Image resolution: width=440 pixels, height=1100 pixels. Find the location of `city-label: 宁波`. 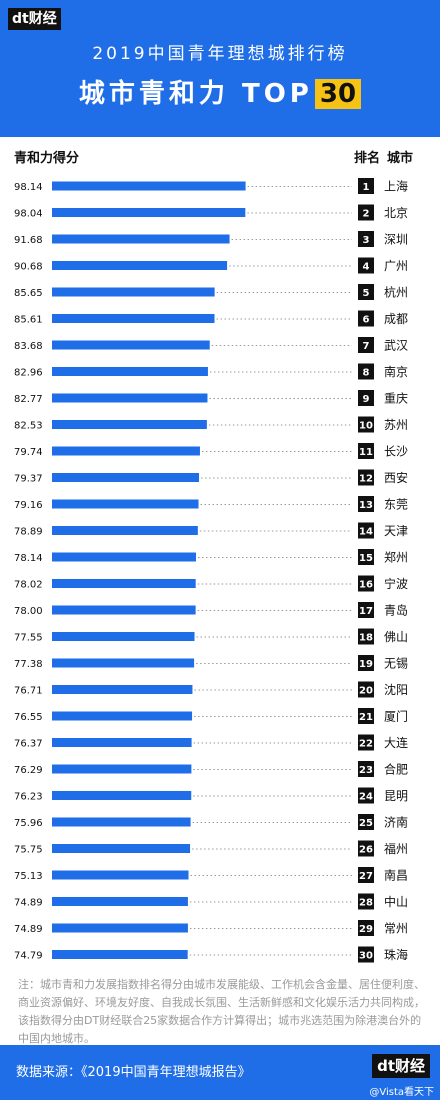

city-label: 宁波 is located at coordinates (396, 583).